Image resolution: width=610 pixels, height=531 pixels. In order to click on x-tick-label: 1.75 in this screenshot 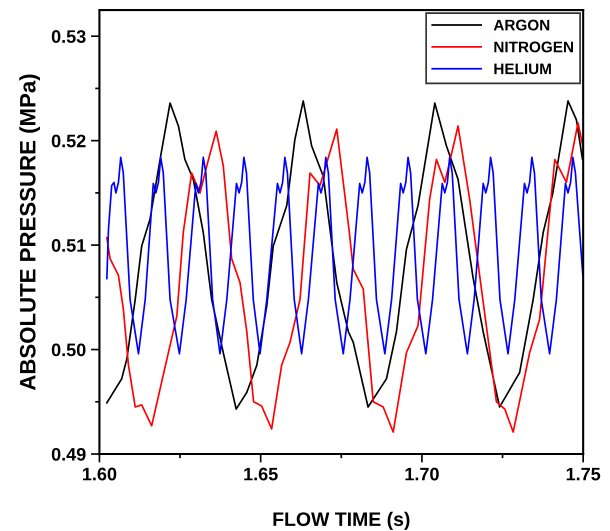, I will do `click(583, 474)`.